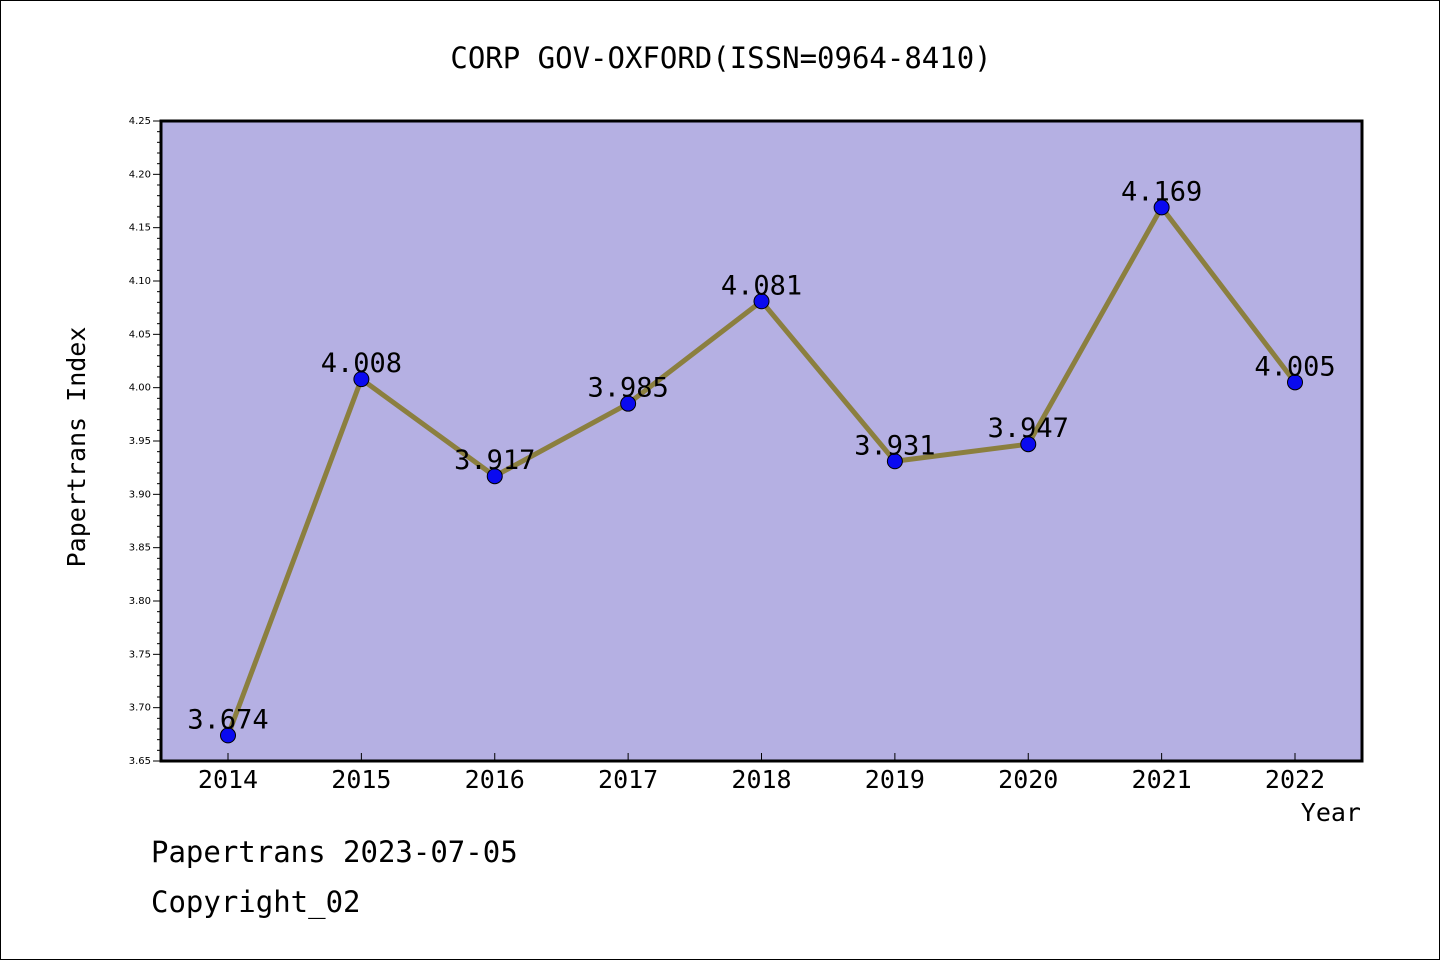 The image size is (1440, 960). What do you see at coordinates (140, 601) in the screenshot?
I see `y-tick-label: 3.80` at bounding box center [140, 601].